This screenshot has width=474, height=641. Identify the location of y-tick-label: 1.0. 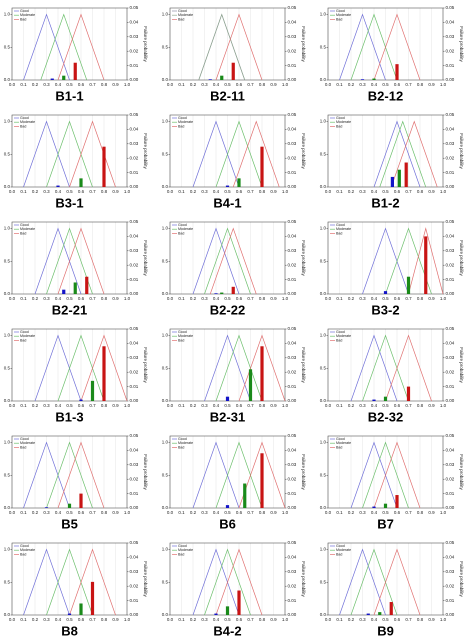
(323, 121).